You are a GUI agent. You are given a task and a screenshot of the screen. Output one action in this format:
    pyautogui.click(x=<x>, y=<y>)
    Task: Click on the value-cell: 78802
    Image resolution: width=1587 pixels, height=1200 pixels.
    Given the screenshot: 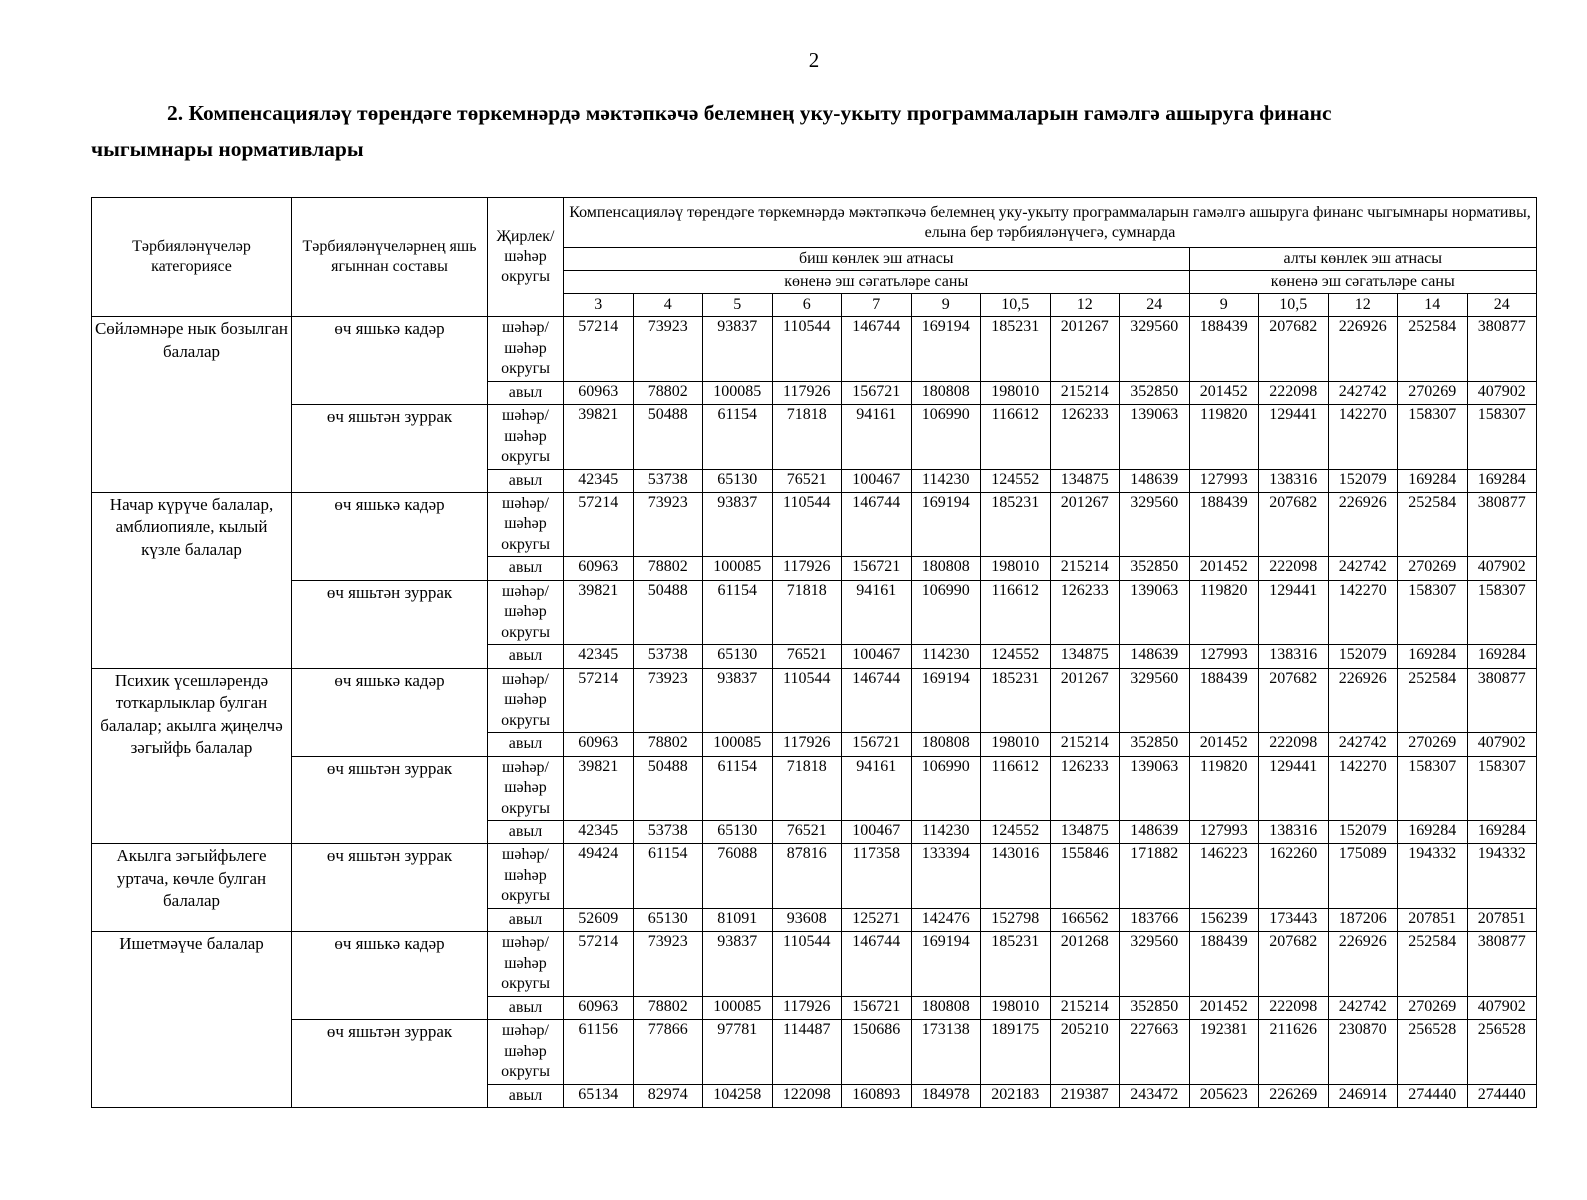 What is the action you would take?
    pyautogui.click(x=667, y=1008)
    